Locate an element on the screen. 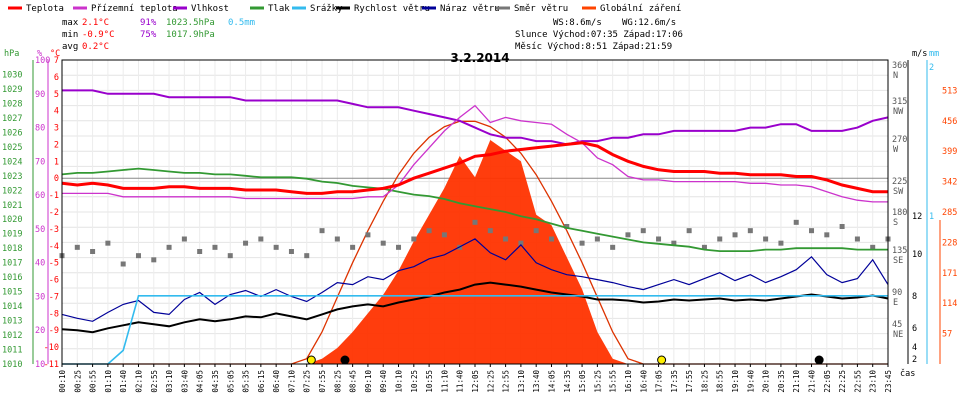 Image resolution: width=966 pixels, height=400 pixels. axis-radiation-tick: 399 is located at coordinates (949, 152).